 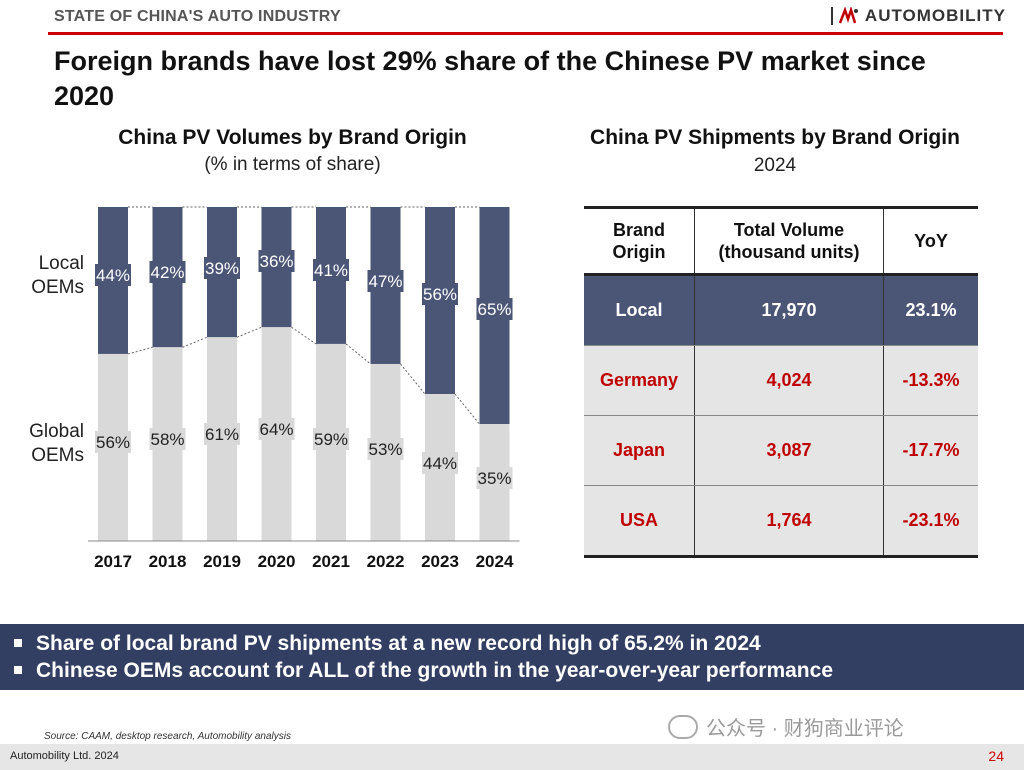 I want to click on data-label-global-2021: 59%, so click(x=331, y=439).